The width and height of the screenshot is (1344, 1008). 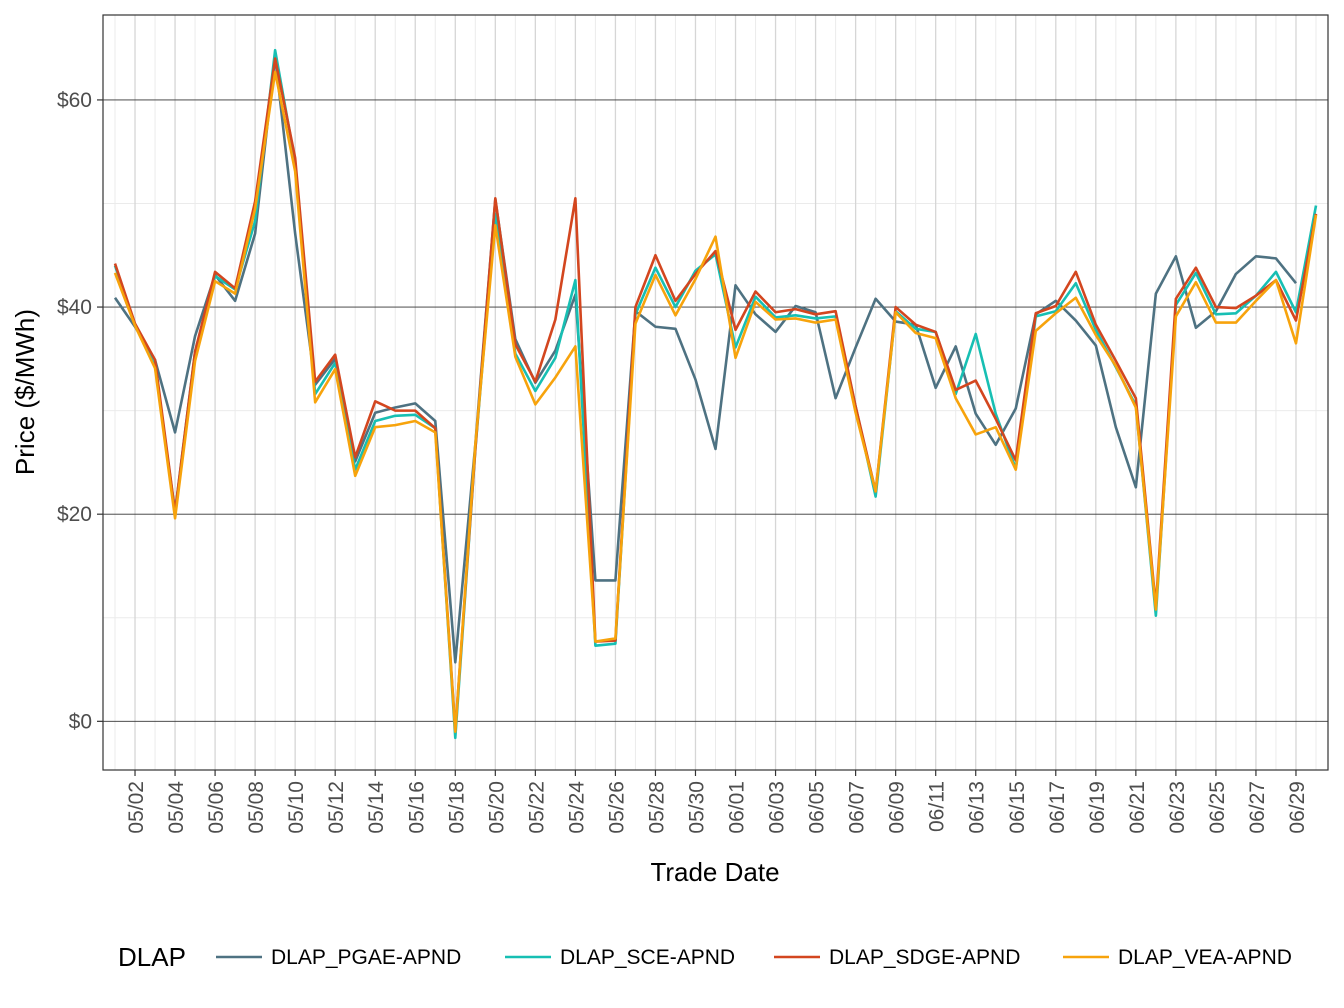 I want to click on x-tick-label: 05/24, so click(x=576, y=807).